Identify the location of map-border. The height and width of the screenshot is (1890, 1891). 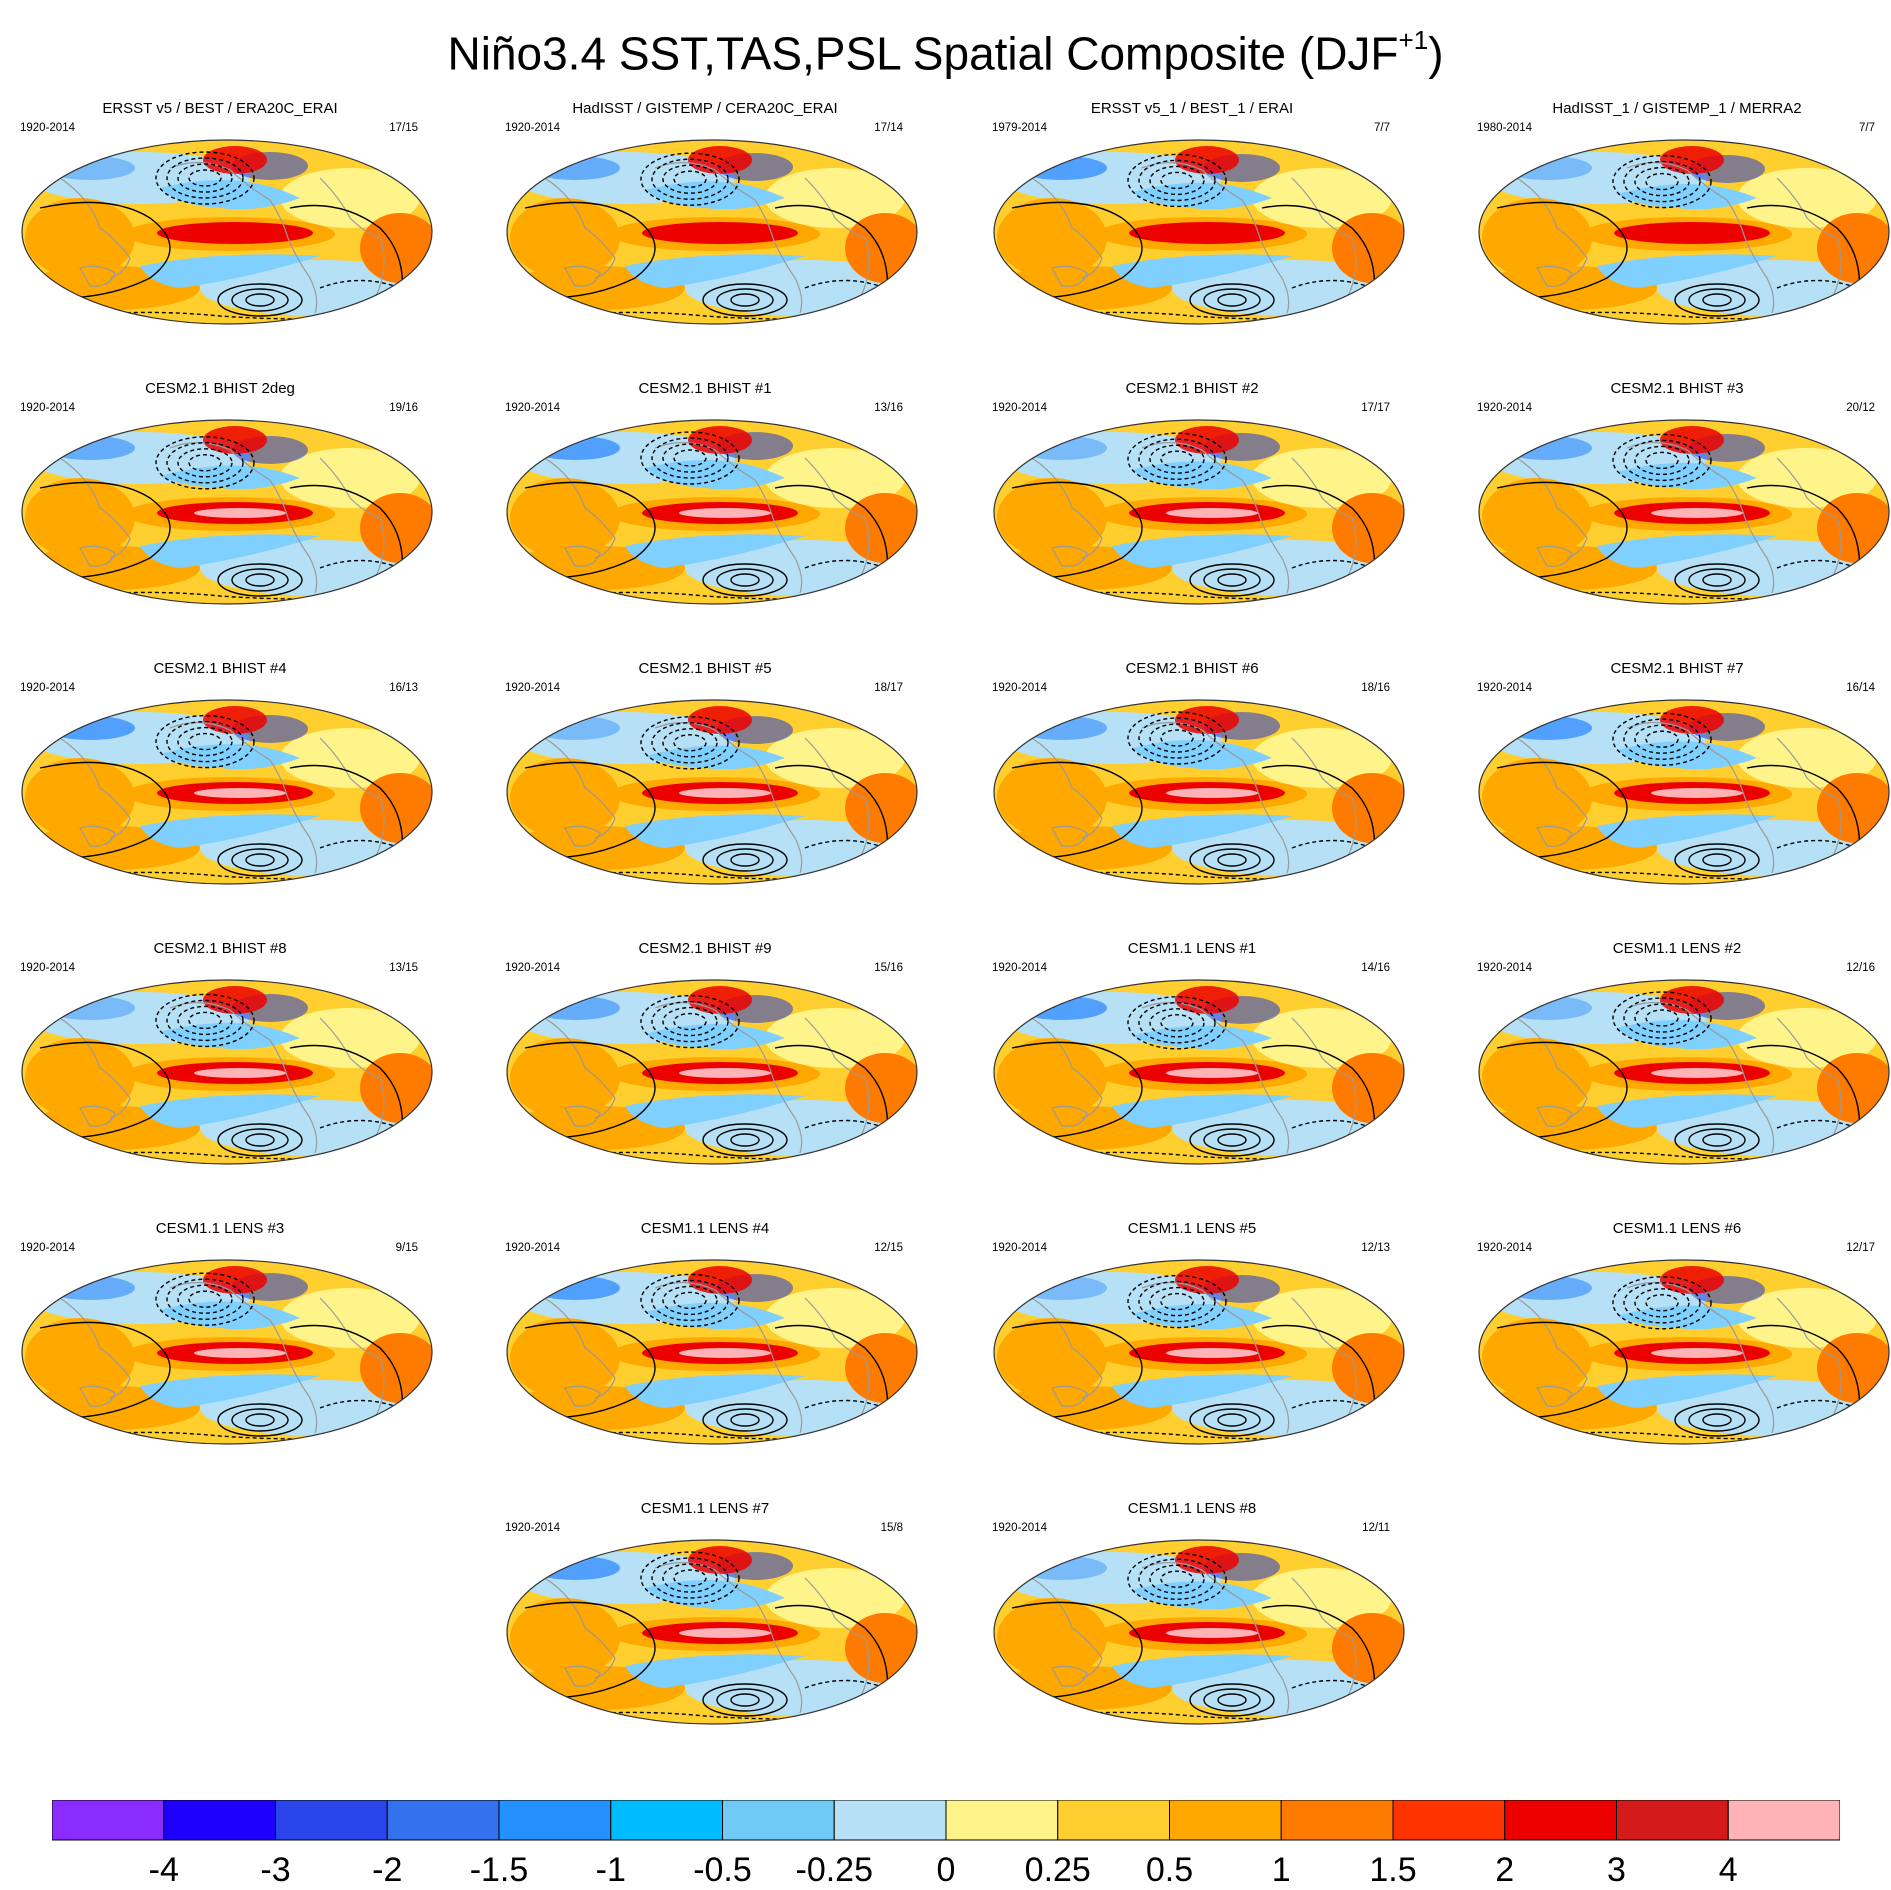
(1684, 512).